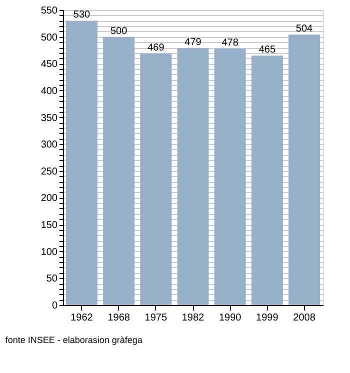 This screenshot has width=350, height=373. What do you see at coordinates (82, 318) in the screenshot?
I see `x-tick-label: 1962` at bounding box center [82, 318].